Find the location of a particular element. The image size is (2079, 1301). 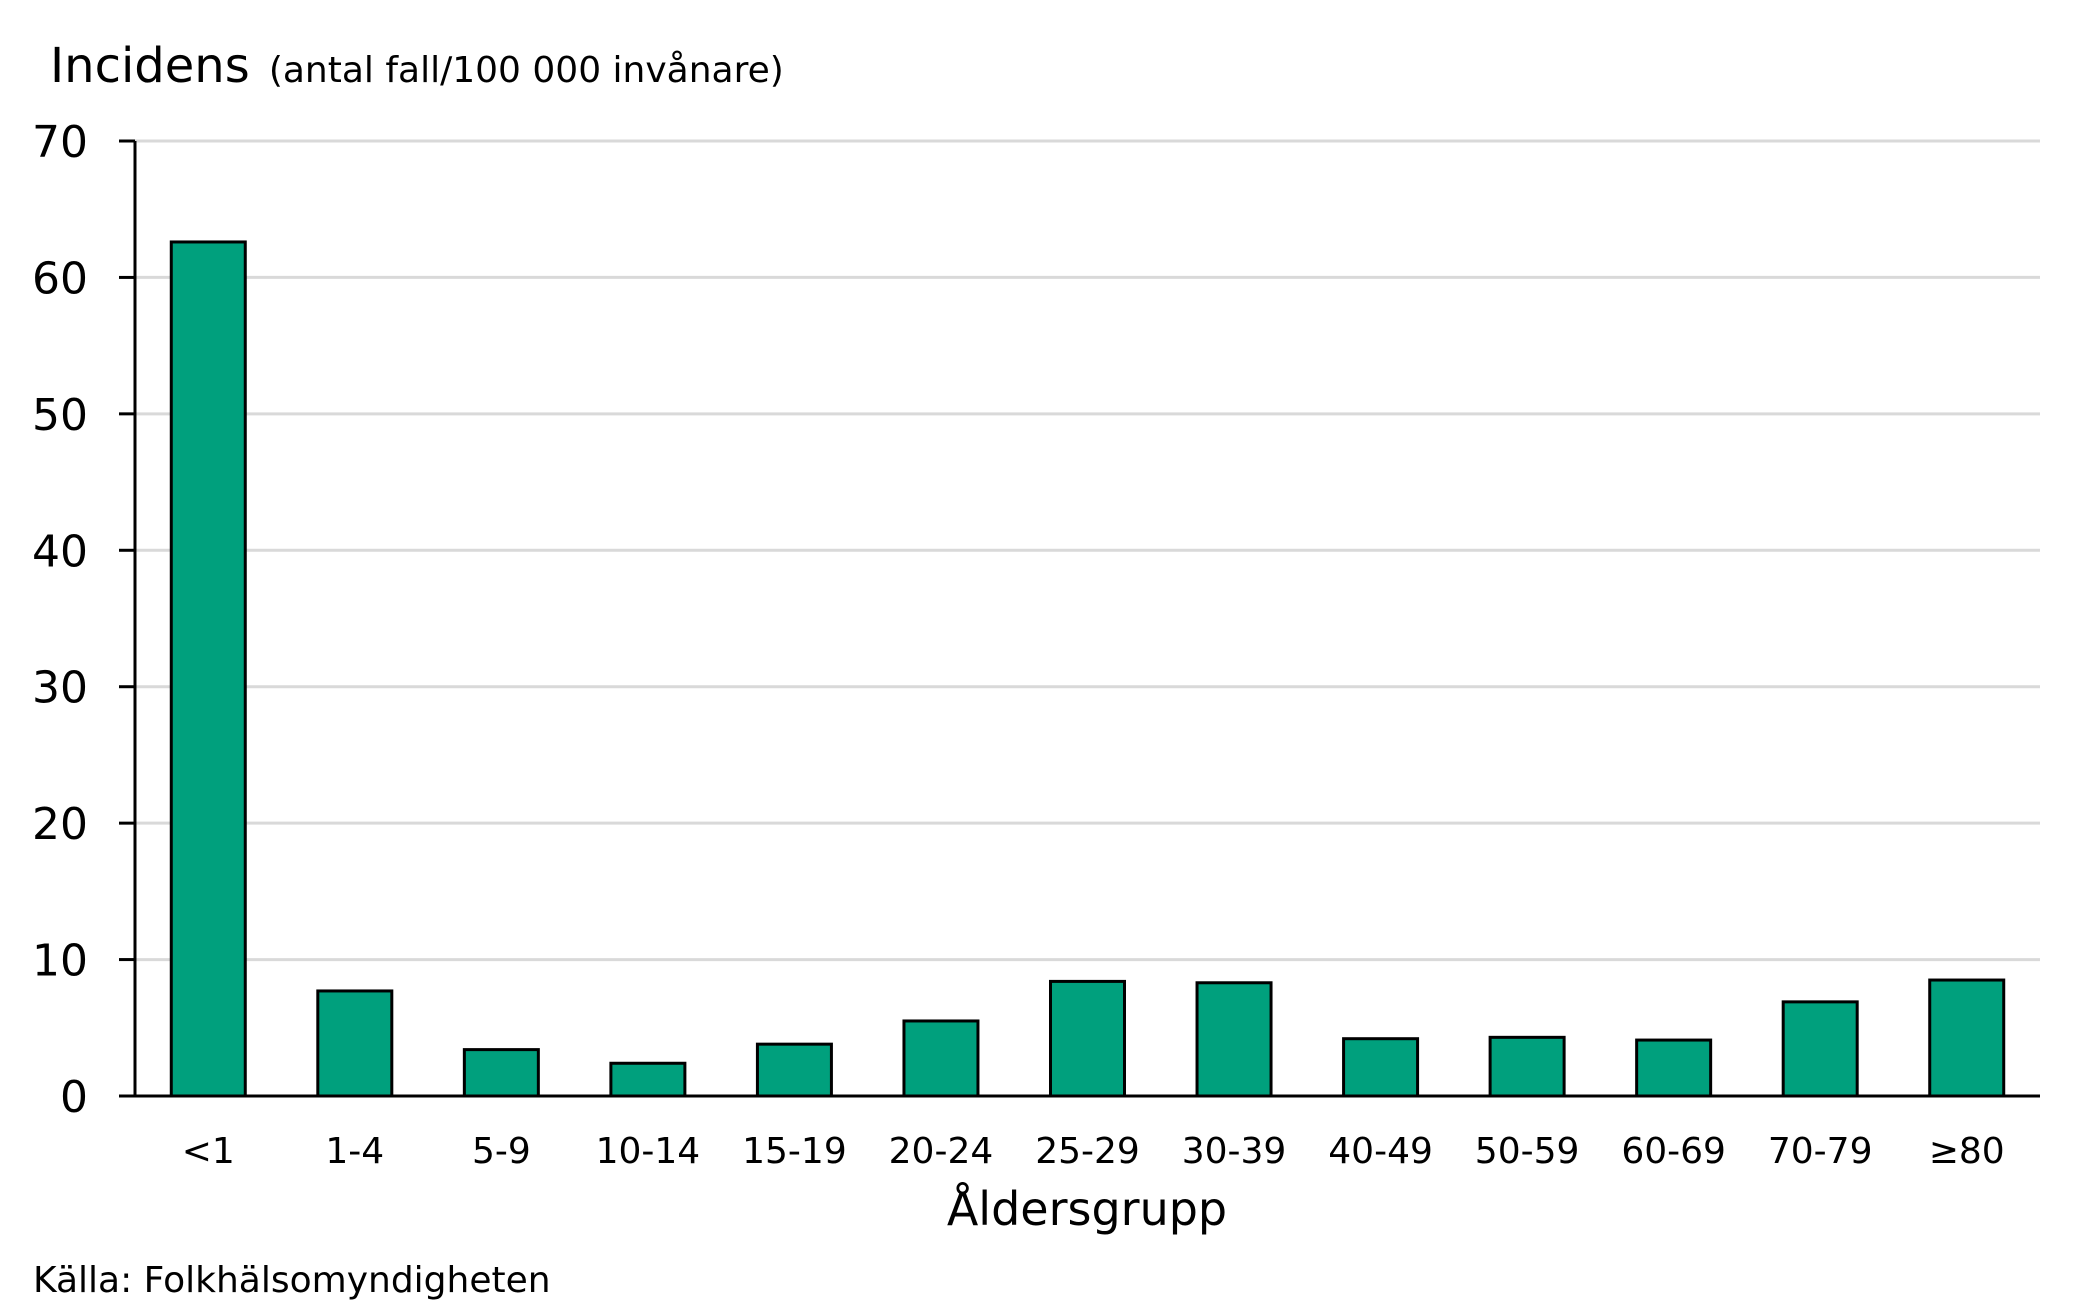

y-tick-label: 0 is located at coordinates (74, 1097).